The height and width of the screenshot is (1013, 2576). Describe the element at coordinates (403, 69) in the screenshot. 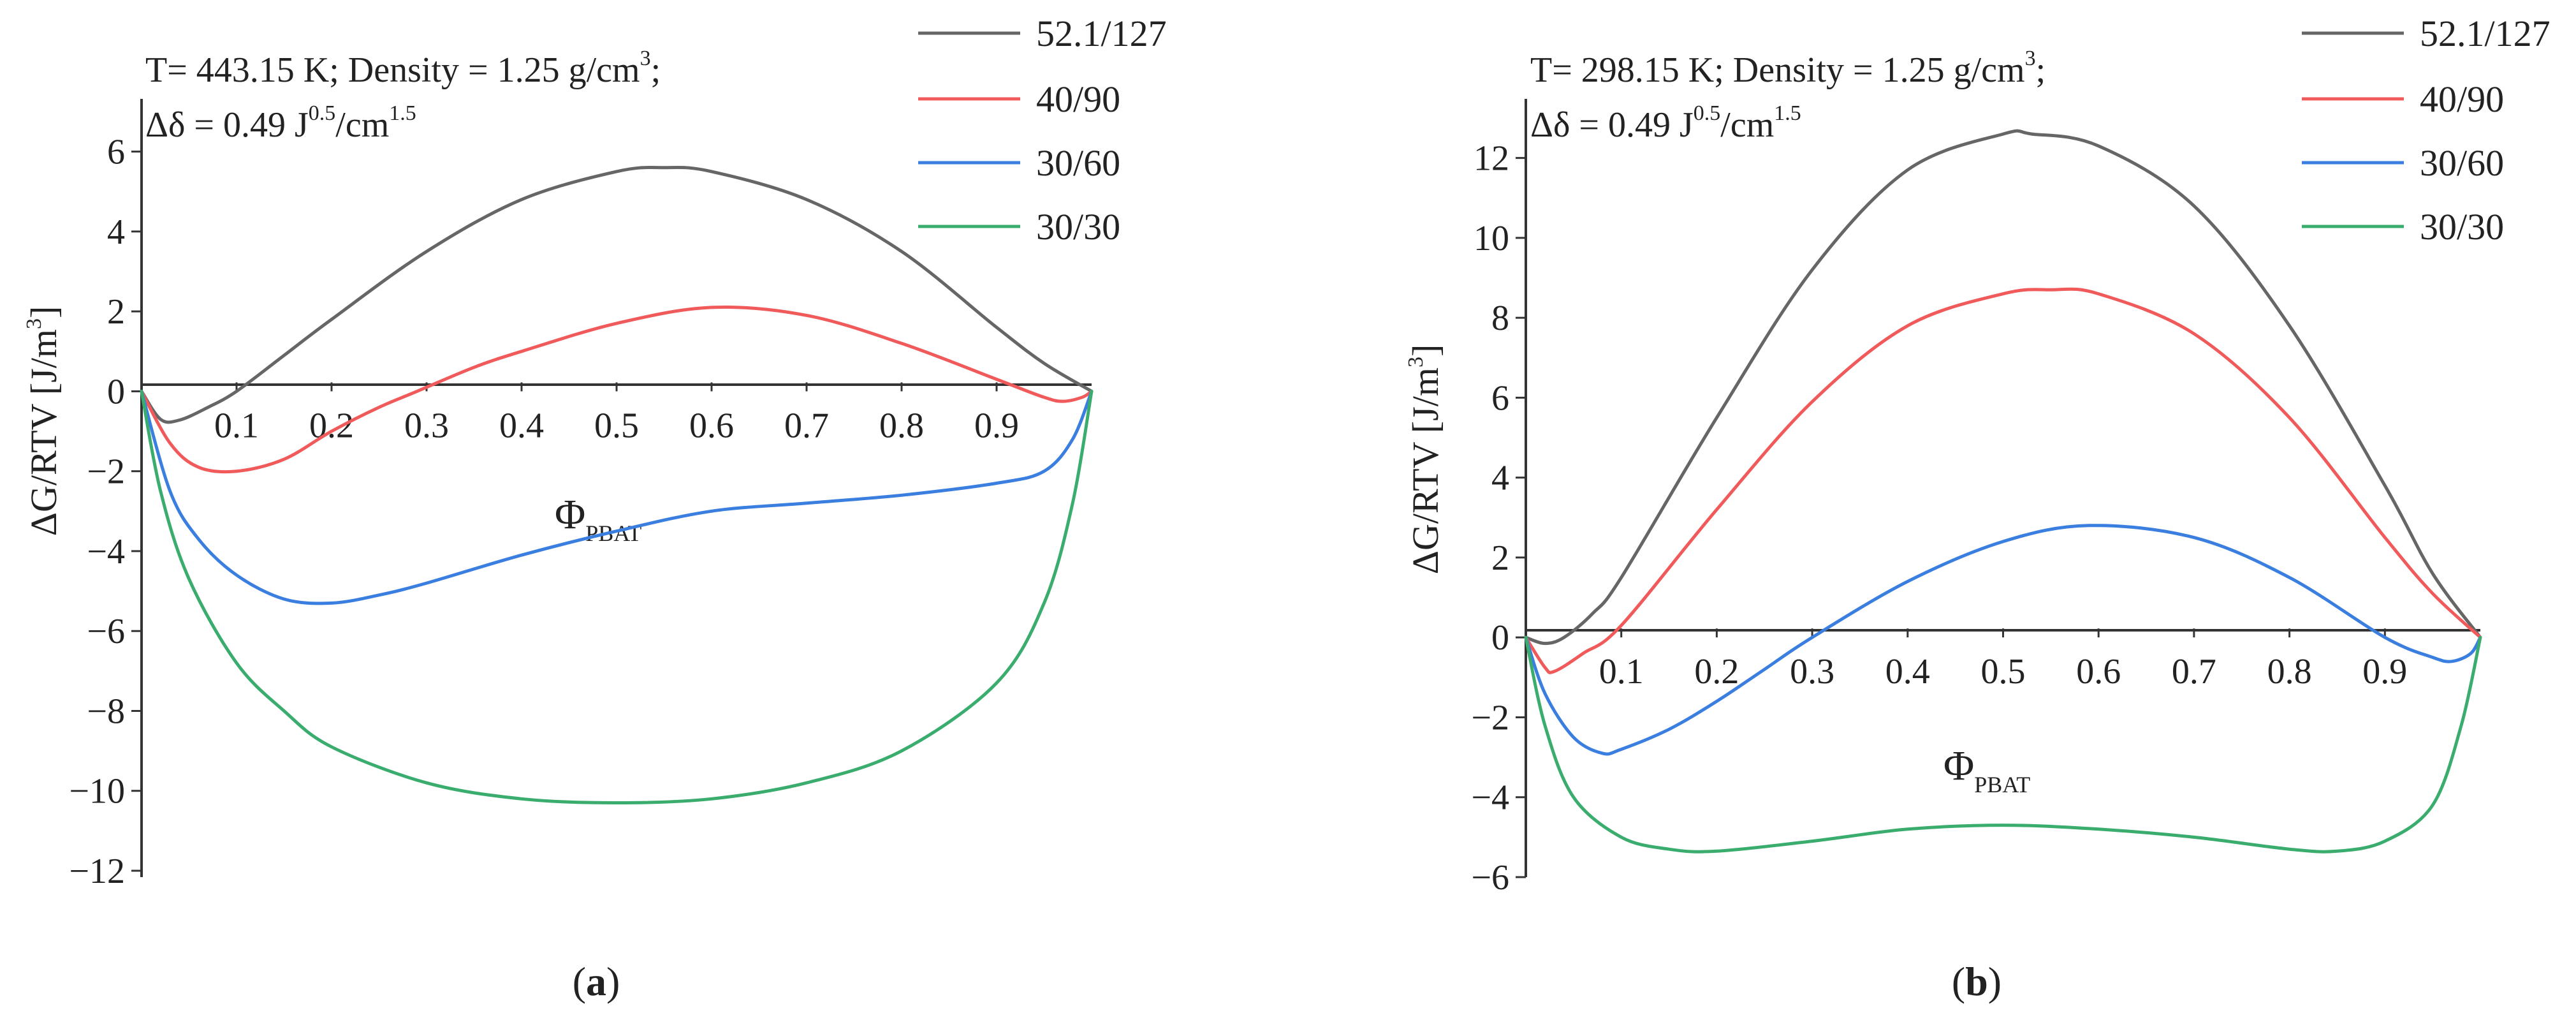

I see `panel-a-annotation-line1: T= 443.15 K; Density = 1.25 g/cm3;` at that location.